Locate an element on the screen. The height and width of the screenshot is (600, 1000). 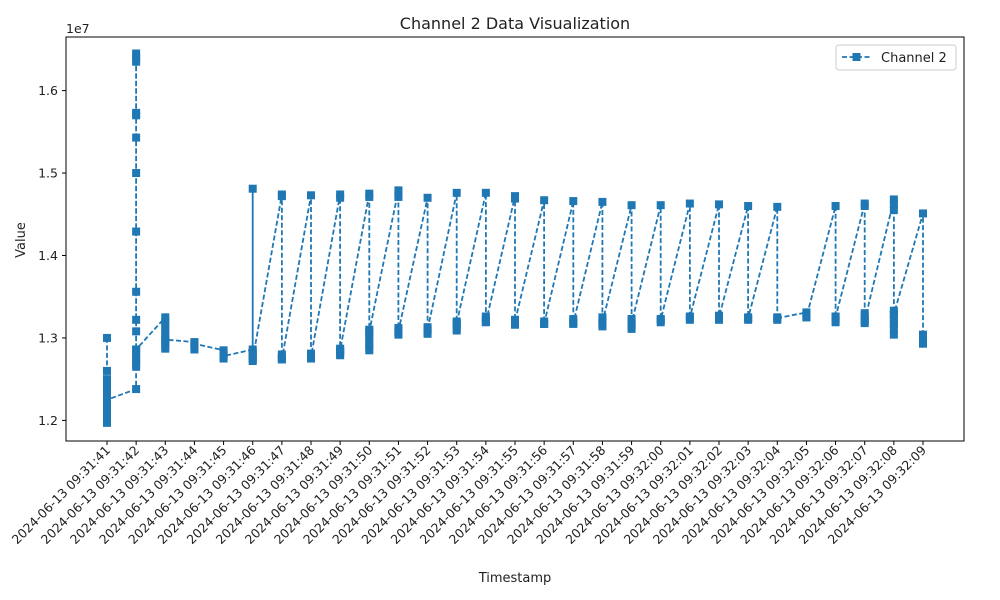
legend-marker is located at coordinates (856, 57).